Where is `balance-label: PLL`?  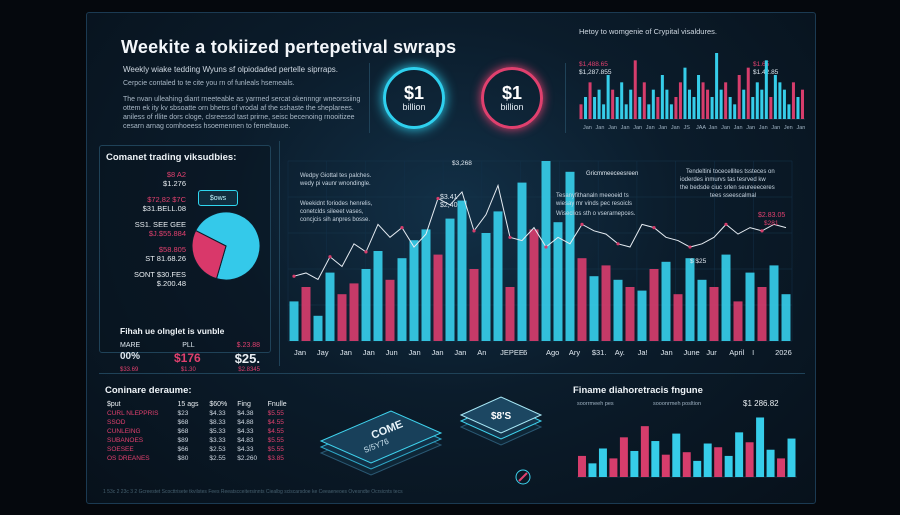
balance-label: PLL is located at coordinates (188, 345).